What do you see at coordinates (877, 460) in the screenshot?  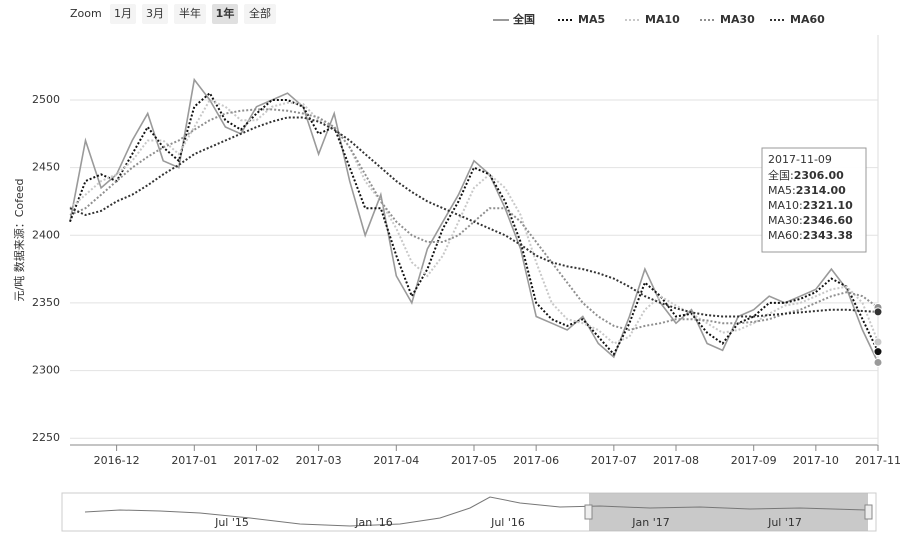 I see `x-tick-label: 2017-11` at bounding box center [877, 460].